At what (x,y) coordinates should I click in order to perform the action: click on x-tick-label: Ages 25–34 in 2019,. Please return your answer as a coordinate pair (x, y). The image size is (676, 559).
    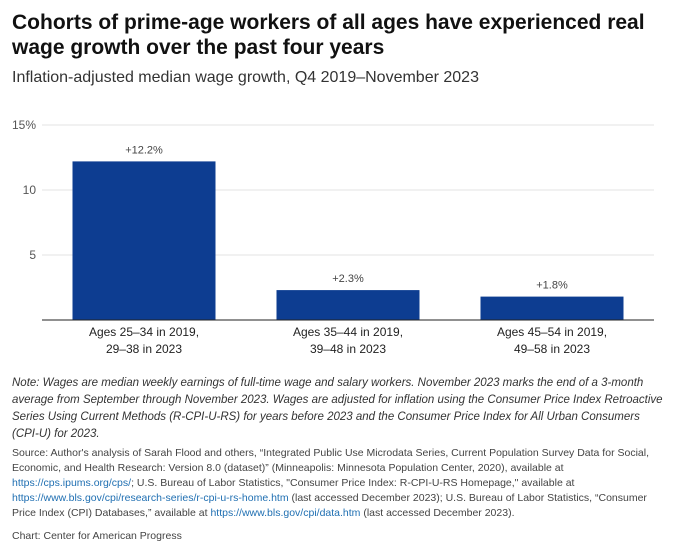
    Looking at the image, I should click on (144, 332).